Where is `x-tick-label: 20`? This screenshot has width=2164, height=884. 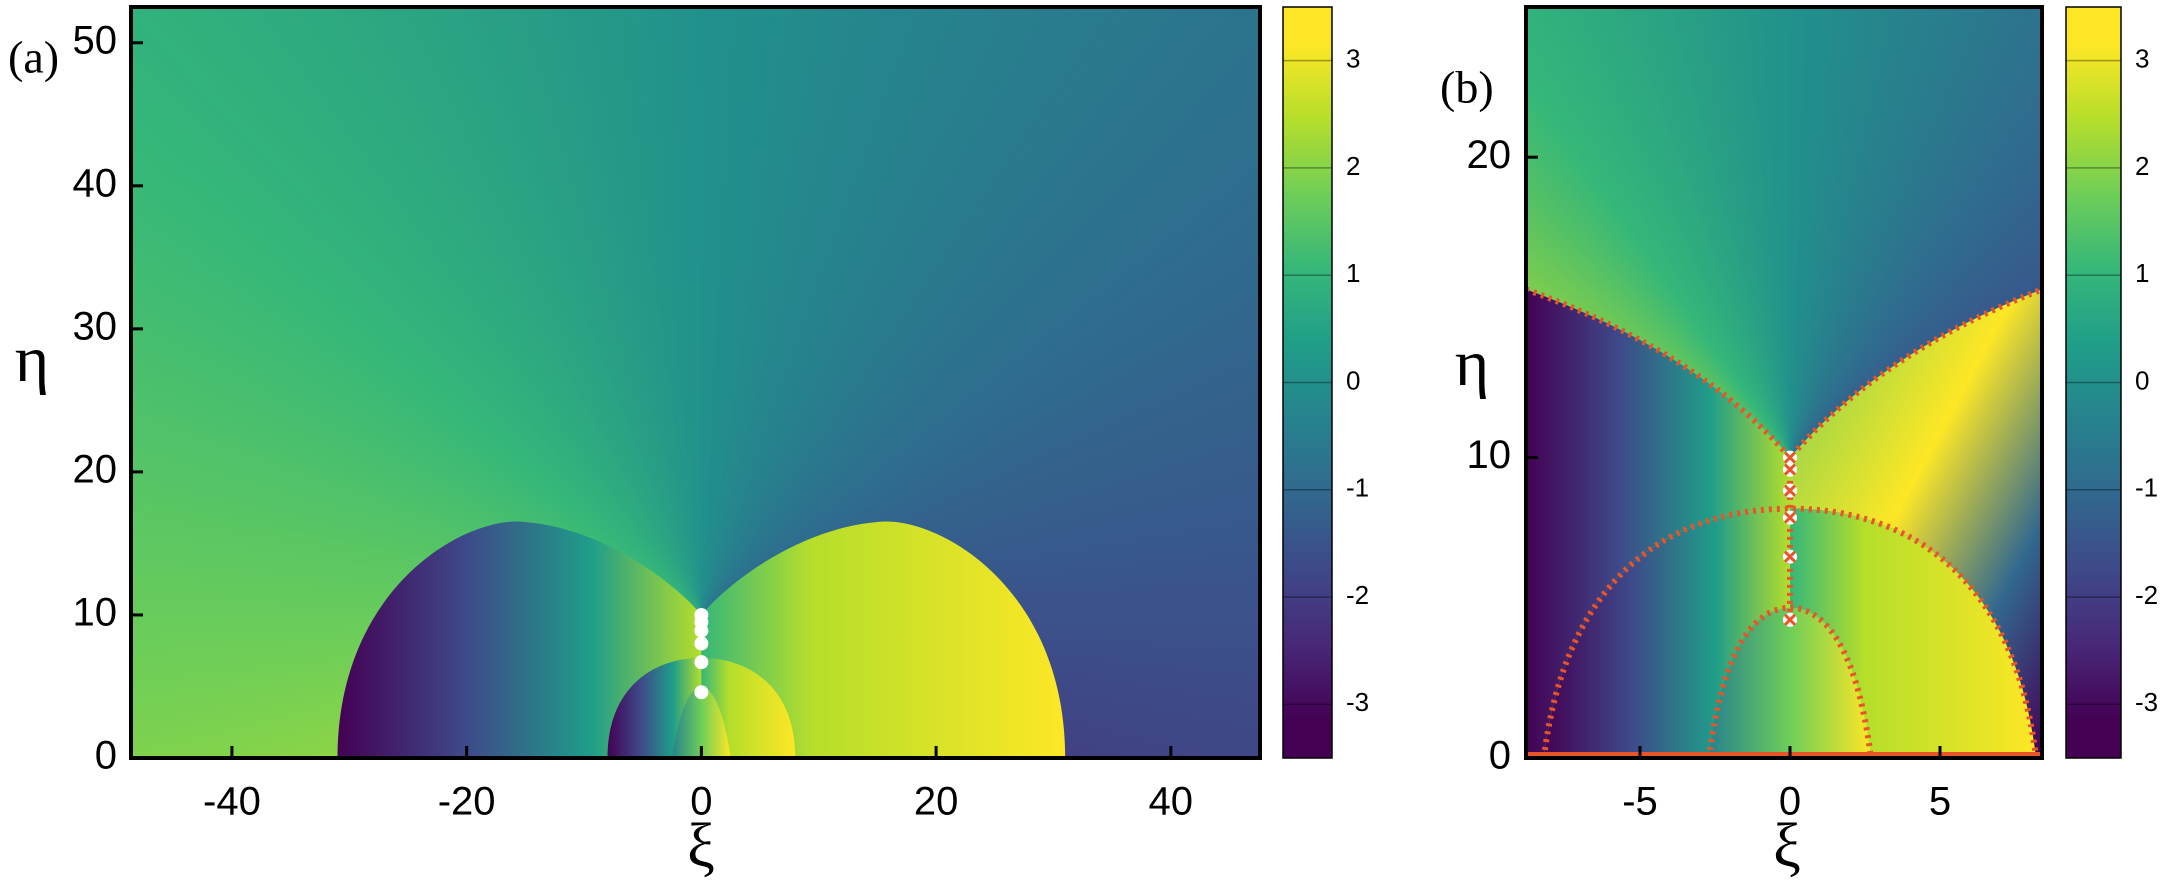
x-tick-label: 20 is located at coordinates (936, 802).